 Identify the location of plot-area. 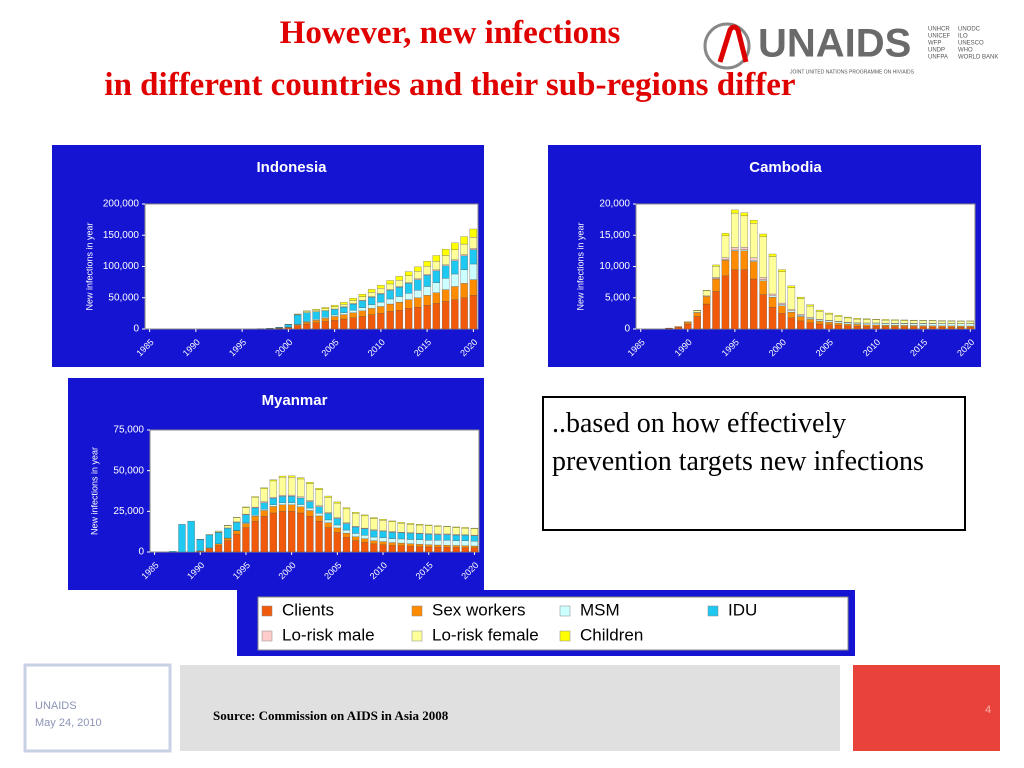
(314, 491).